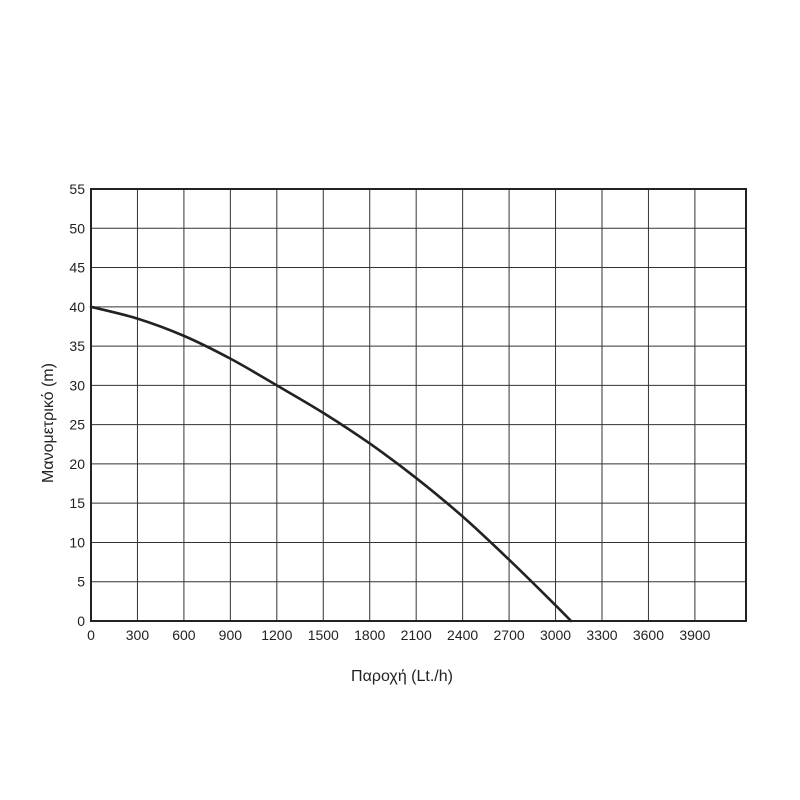 The image size is (800, 800). I want to click on y-tick-labels: 0 5 10 15 20 25 30 35 40 45 50 55, so click(77, 405).